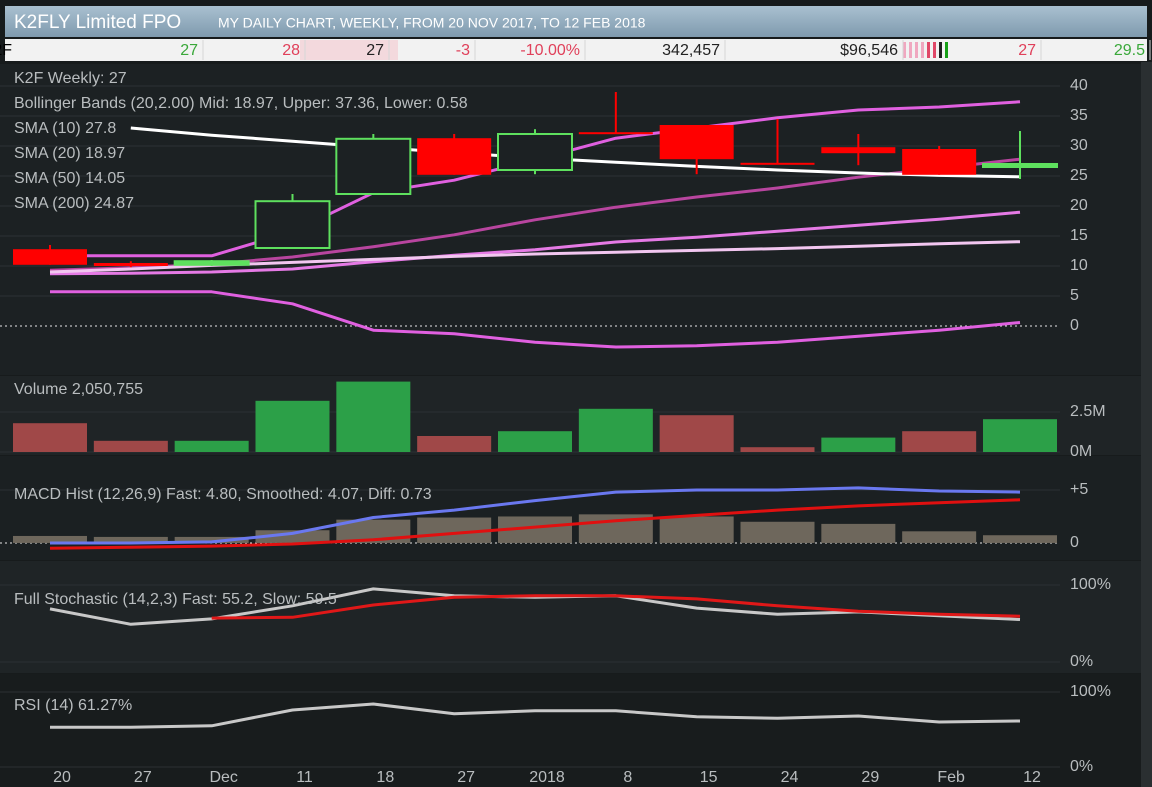 This screenshot has width=1152, height=787. Describe the element at coordinates (70, 78) in the screenshot. I see `panel-title: K2F Weekly: 27` at that location.